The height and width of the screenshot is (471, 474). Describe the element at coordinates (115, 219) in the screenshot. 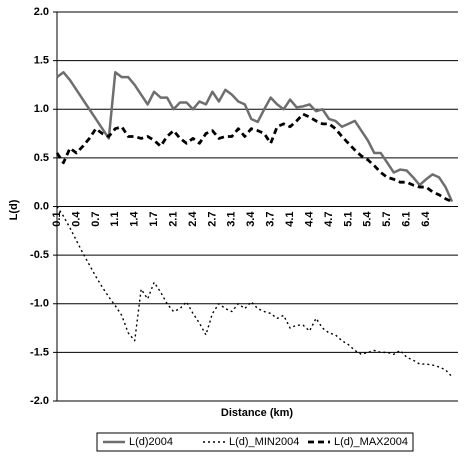

I see `x-tick-label: 1.1` at that location.